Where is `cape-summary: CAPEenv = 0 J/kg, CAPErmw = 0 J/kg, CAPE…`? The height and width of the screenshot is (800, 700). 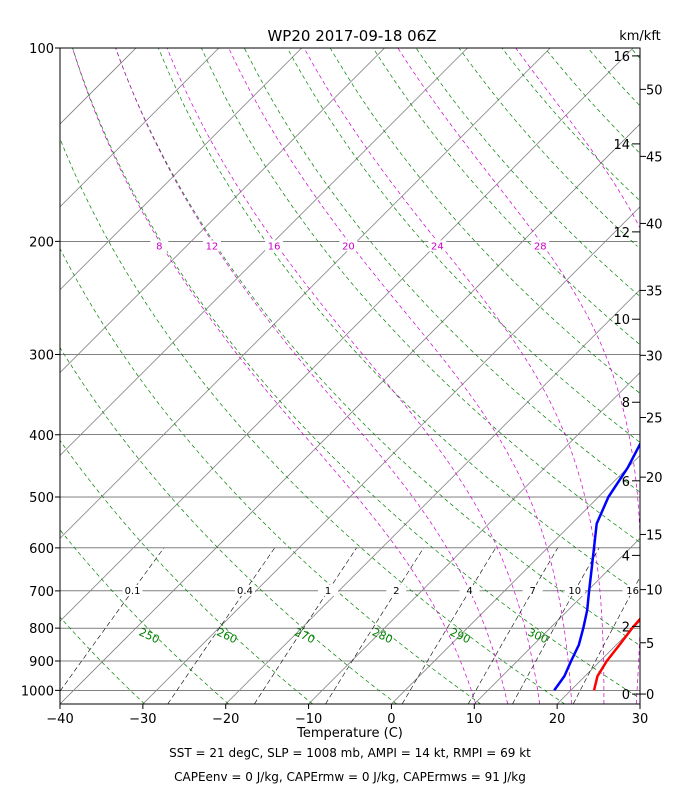
cape-summary: CAPEenv = 0 J/kg, CAPErmw = 0 J/kg, CAPE… is located at coordinates (350, 777).